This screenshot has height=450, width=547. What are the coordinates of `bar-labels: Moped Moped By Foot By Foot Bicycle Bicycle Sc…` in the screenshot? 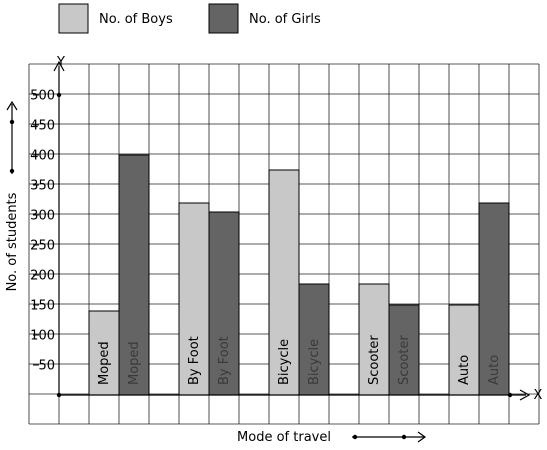 It's located at (299, 360).